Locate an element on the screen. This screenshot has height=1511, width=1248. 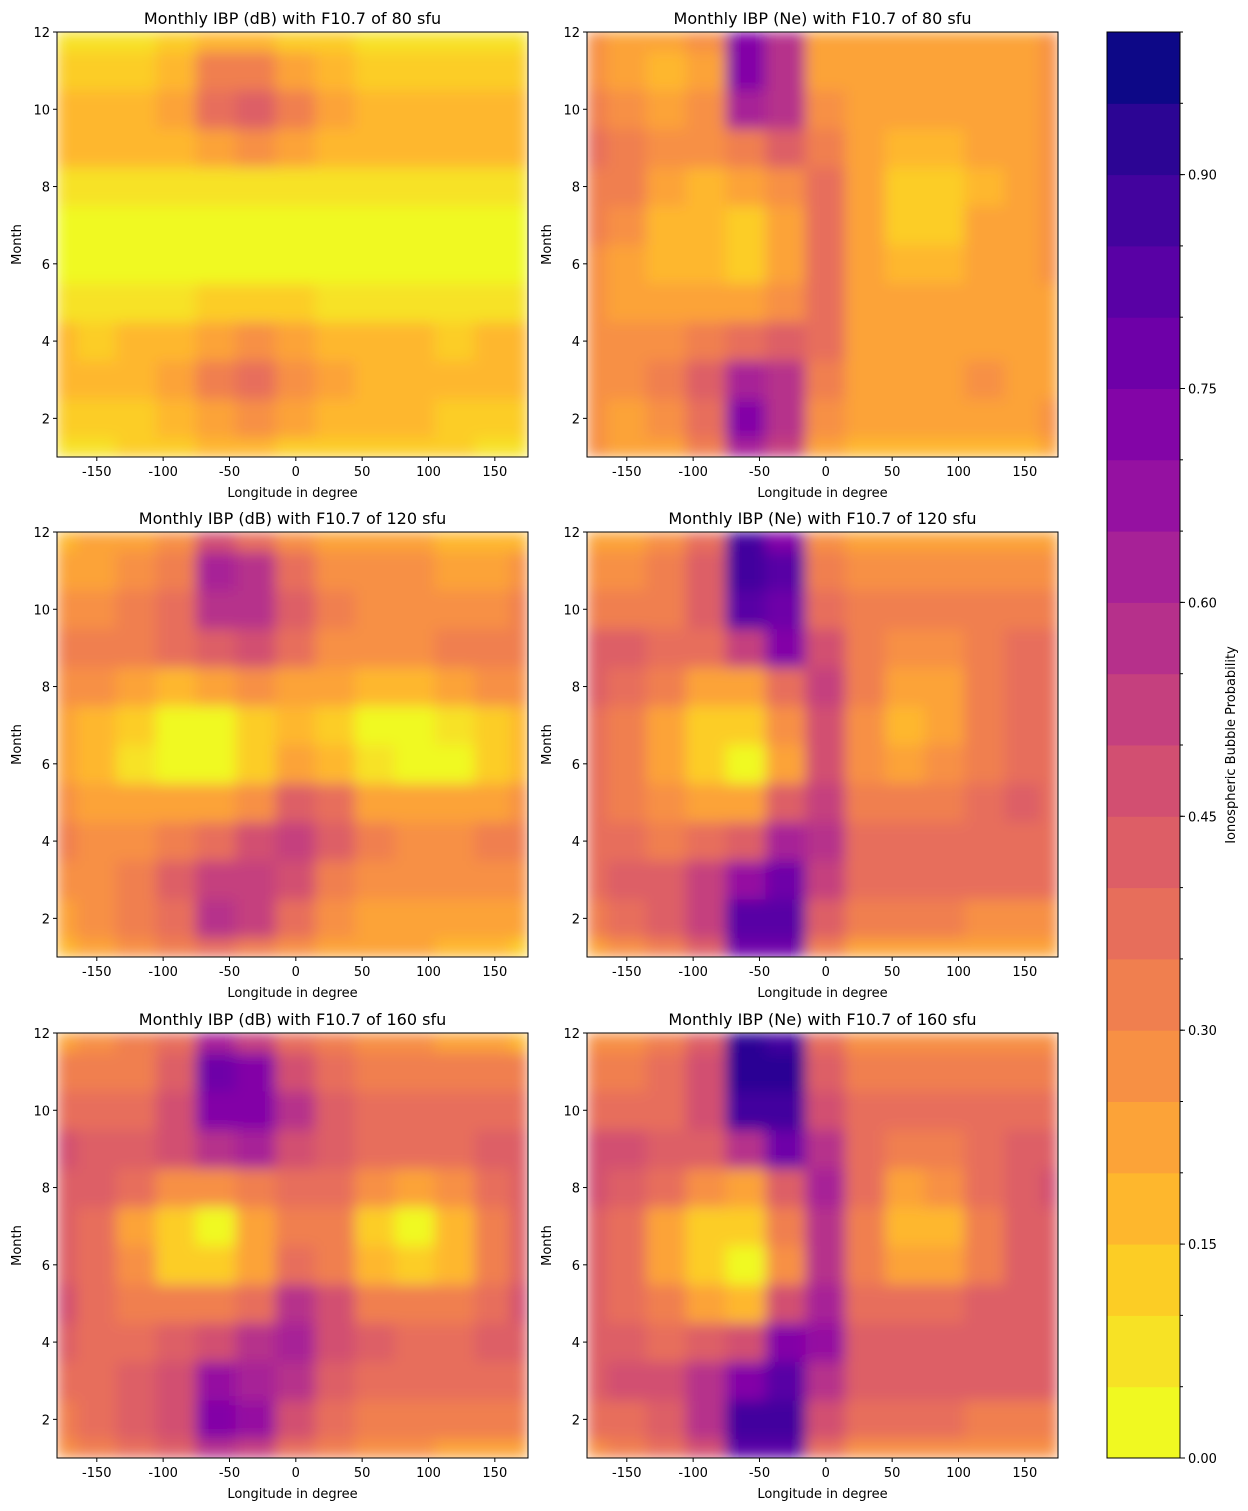
x-tick-label: -50 is located at coordinates (229, 1473).